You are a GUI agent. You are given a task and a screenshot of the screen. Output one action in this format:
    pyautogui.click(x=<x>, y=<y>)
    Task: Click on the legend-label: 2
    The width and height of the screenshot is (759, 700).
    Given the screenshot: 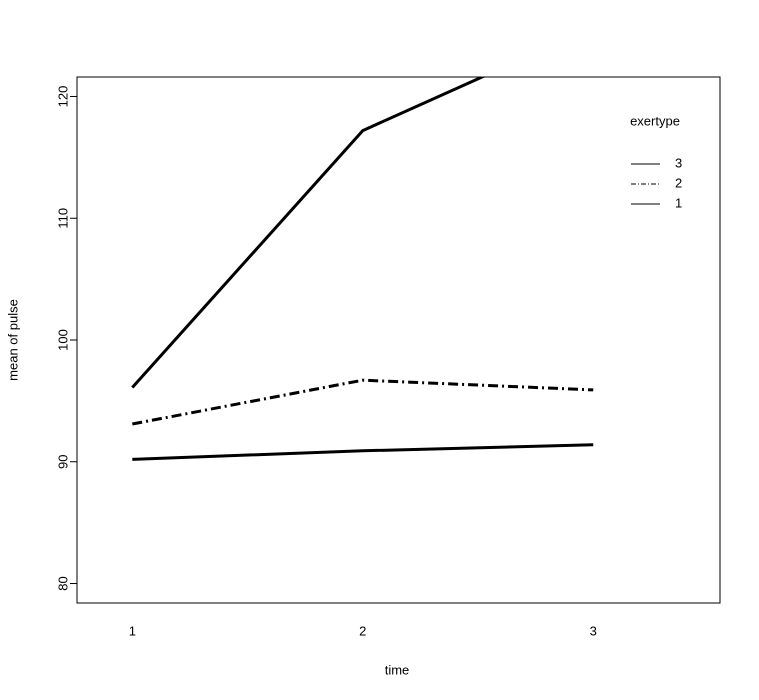 What is the action you would take?
    pyautogui.click(x=678, y=182)
    